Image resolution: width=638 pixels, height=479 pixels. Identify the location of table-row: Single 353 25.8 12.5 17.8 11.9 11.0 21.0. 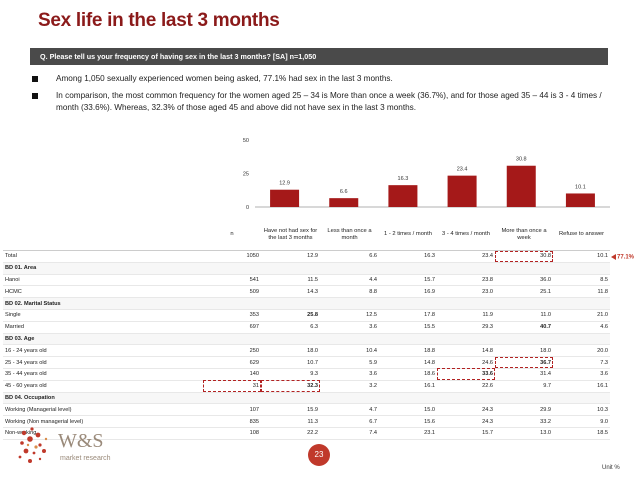
(306, 315).